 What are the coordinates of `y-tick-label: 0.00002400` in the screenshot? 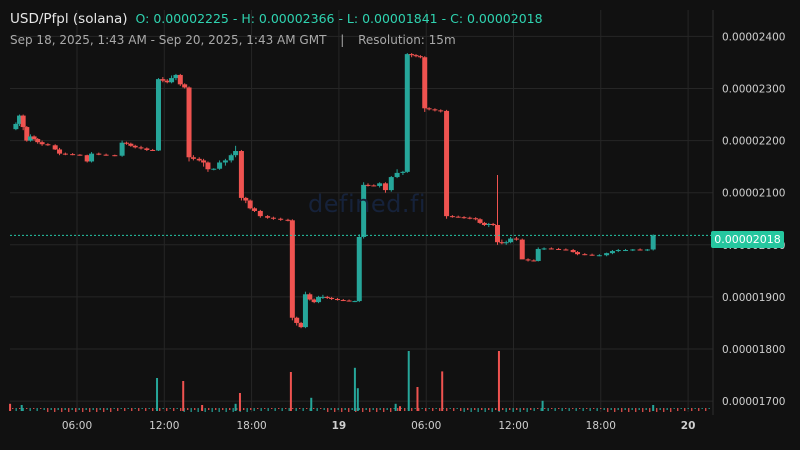 It's located at (753, 37).